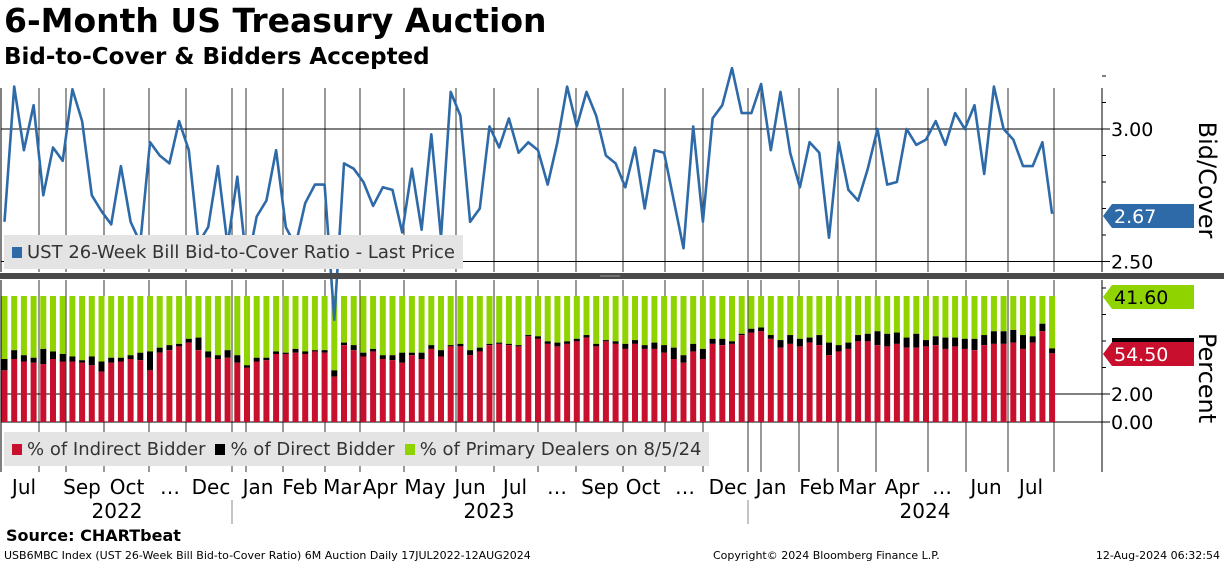  I want to click on x-tick-label: Jun, so click(984, 487).